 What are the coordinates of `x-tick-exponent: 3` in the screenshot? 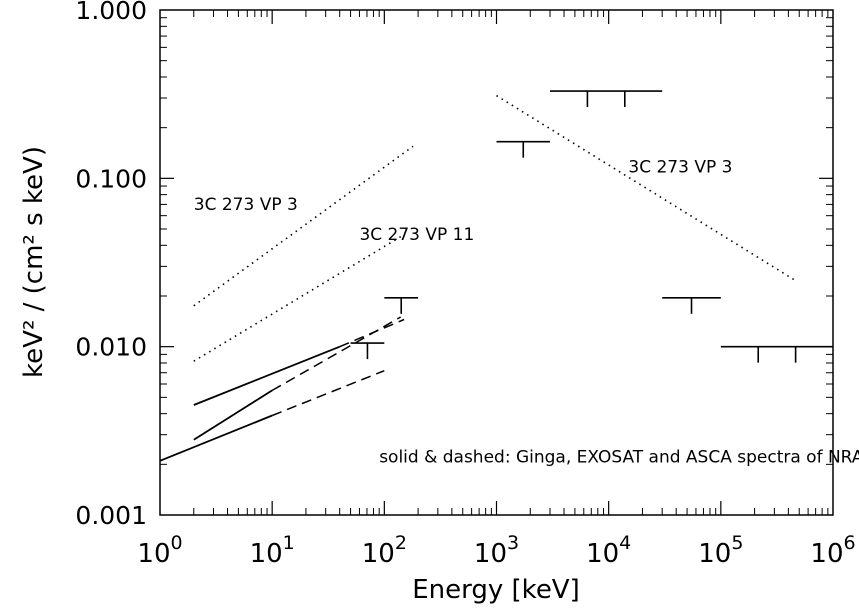 It's located at (513, 543).